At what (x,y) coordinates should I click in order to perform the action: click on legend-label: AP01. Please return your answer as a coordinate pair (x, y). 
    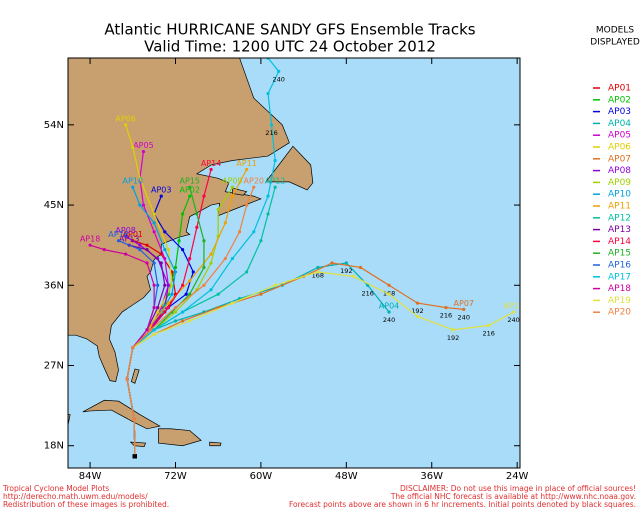
    Looking at the image, I should click on (619, 89).